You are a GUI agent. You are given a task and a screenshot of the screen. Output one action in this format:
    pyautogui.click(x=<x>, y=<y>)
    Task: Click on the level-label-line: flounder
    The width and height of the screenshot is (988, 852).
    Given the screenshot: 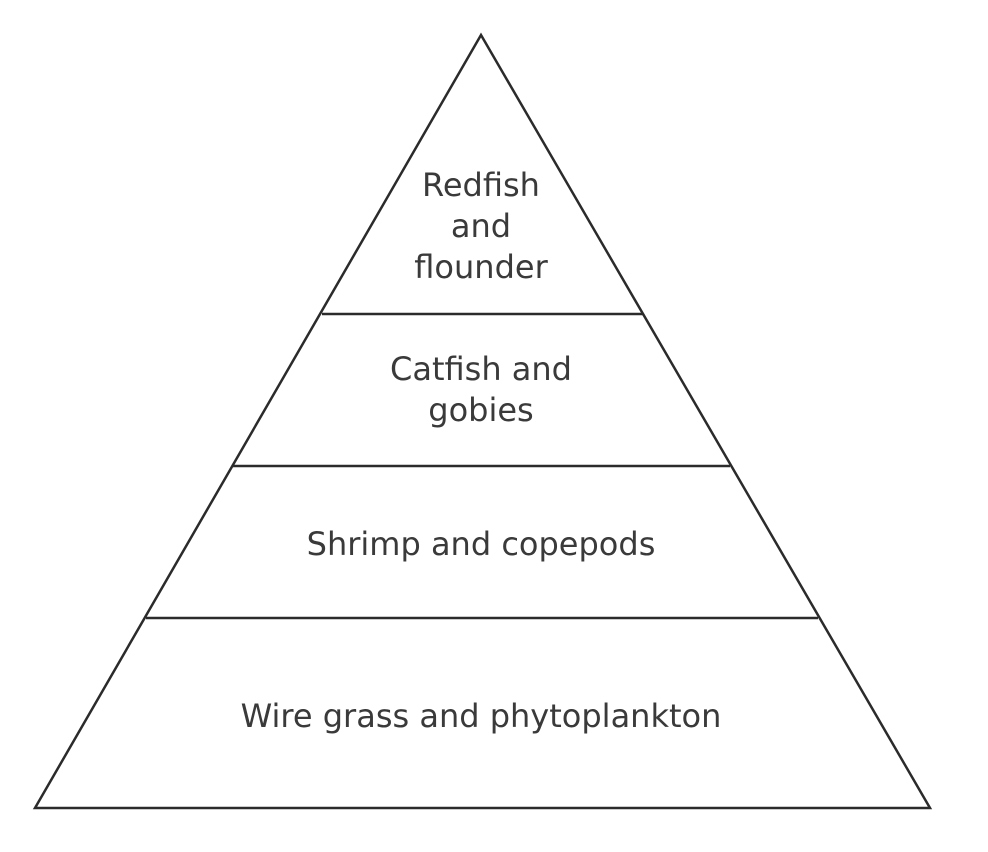 What is the action you would take?
    pyautogui.click(x=481, y=267)
    